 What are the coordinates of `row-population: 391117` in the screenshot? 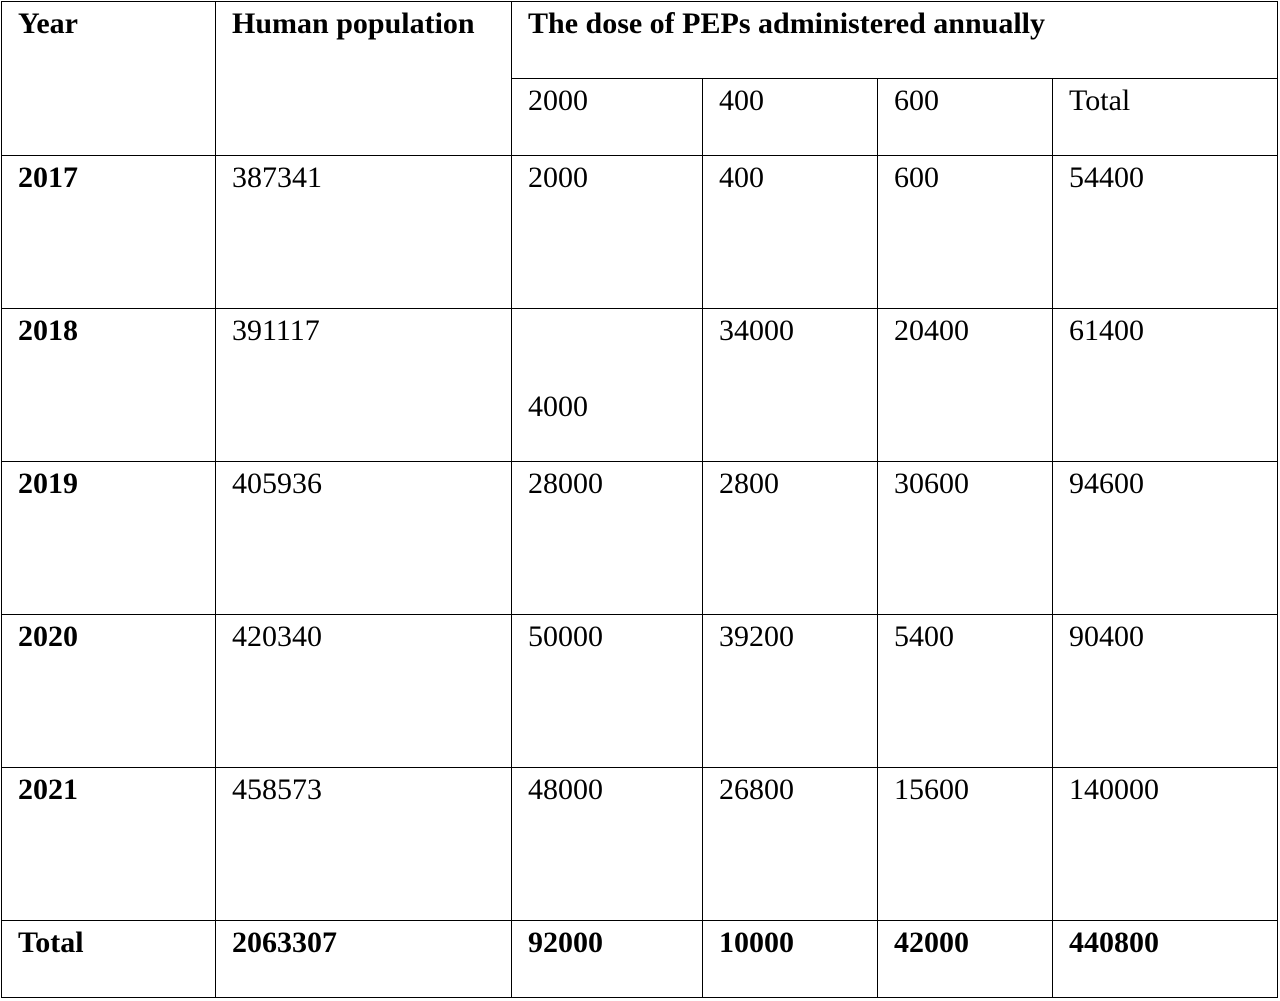 It's located at (363, 385).